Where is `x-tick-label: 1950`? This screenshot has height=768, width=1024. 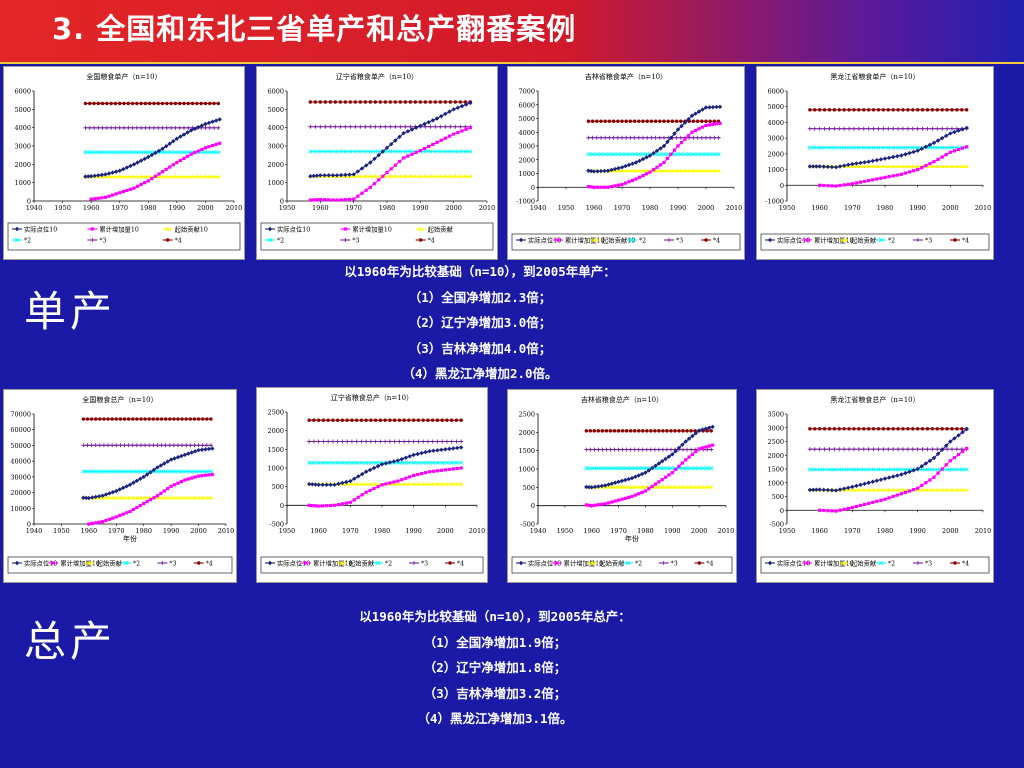 x-tick-label: 1950 is located at coordinates (287, 208).